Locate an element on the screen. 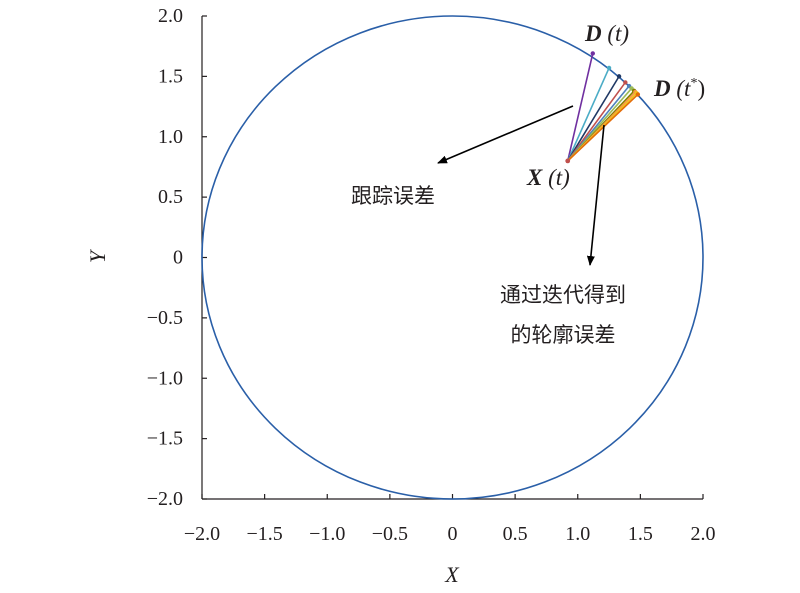 The width and height of the screenshot is (800, 593). x-tick-label: −0.5 is located at coordinates (390, 534).